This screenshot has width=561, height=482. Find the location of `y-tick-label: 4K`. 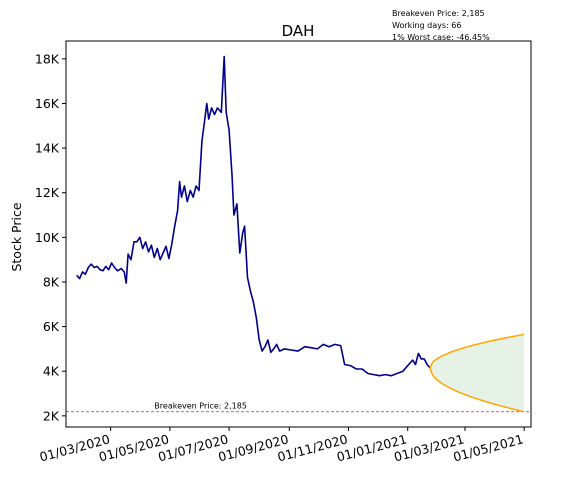

y-tick-label: 4K is located at coordinates (51, 371).